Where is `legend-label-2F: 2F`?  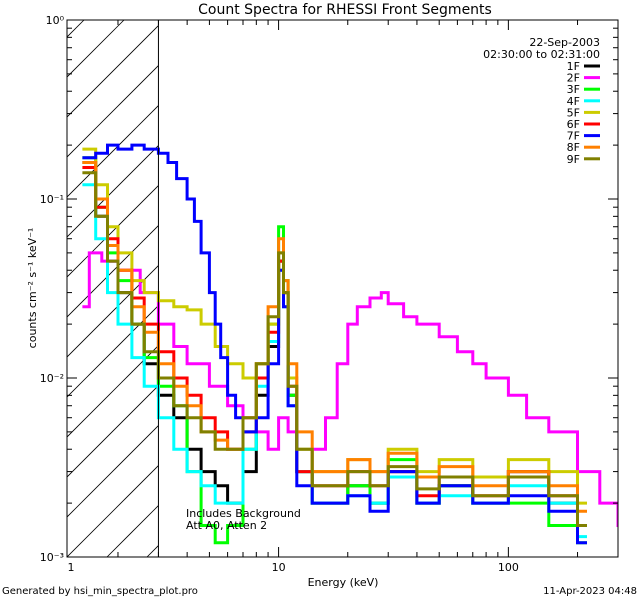
legend-label-2F: 2F is located at coordinates (573, 78).